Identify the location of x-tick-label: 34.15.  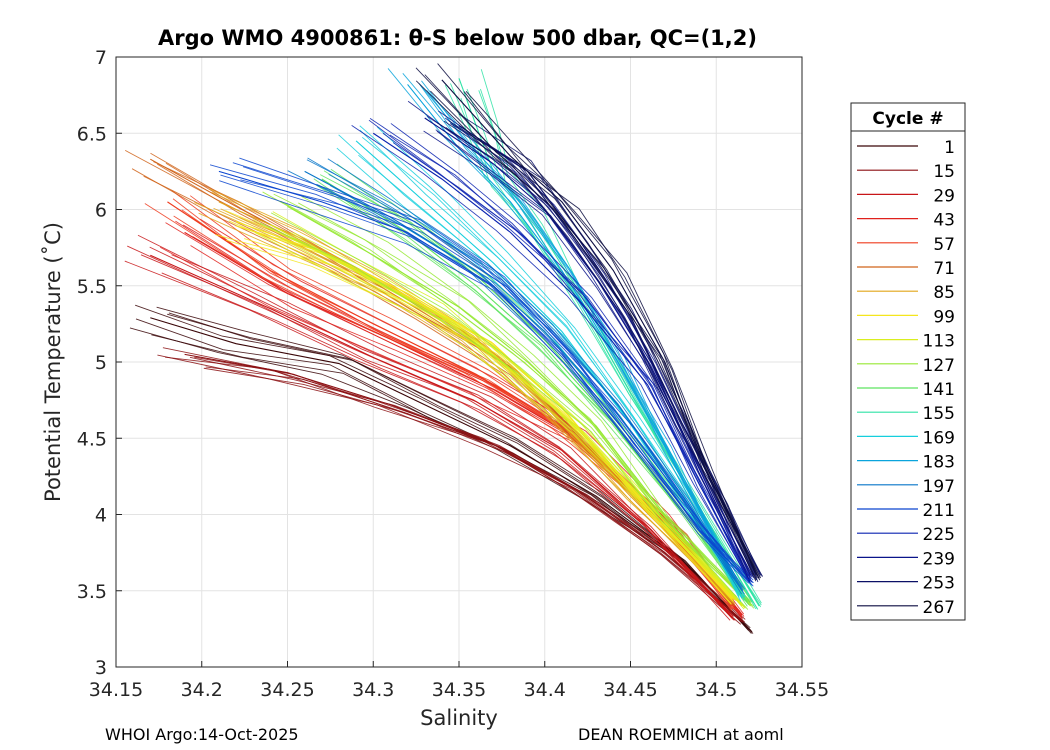
(116, 690).